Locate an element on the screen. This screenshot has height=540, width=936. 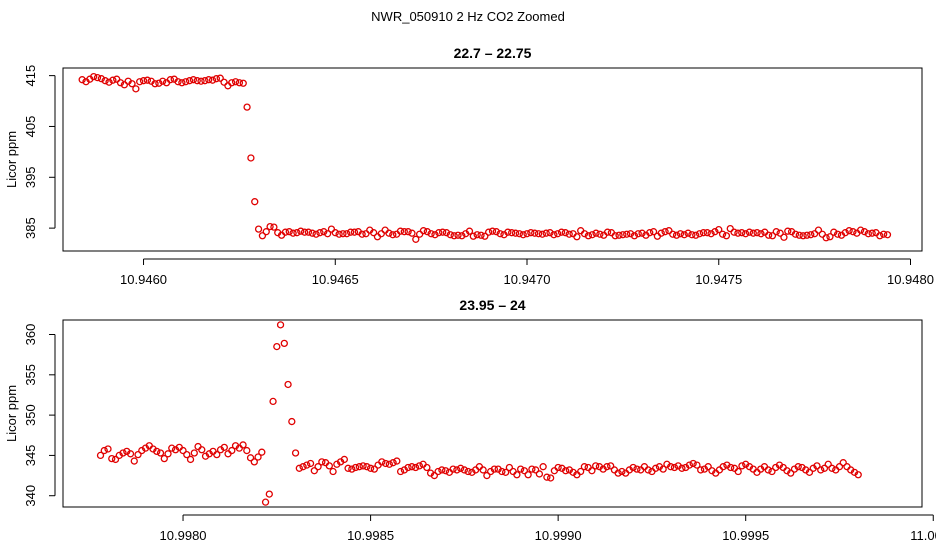
y-axis: 385 395 405 415 is located at coordinates (39, 152).